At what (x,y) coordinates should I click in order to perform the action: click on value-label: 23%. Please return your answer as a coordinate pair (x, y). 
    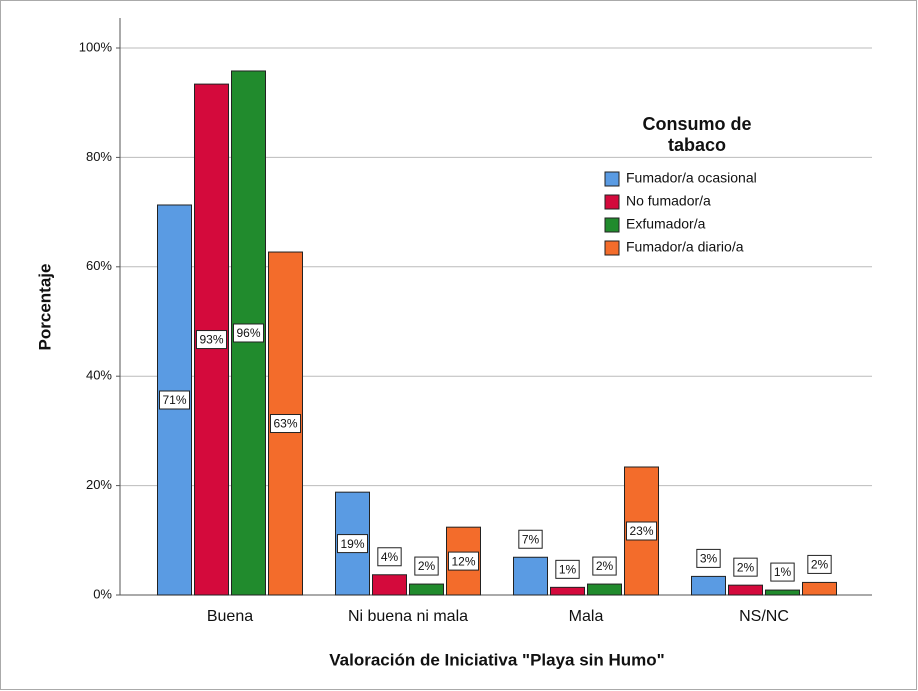
    Looking at the image, I should click on (641, 531).